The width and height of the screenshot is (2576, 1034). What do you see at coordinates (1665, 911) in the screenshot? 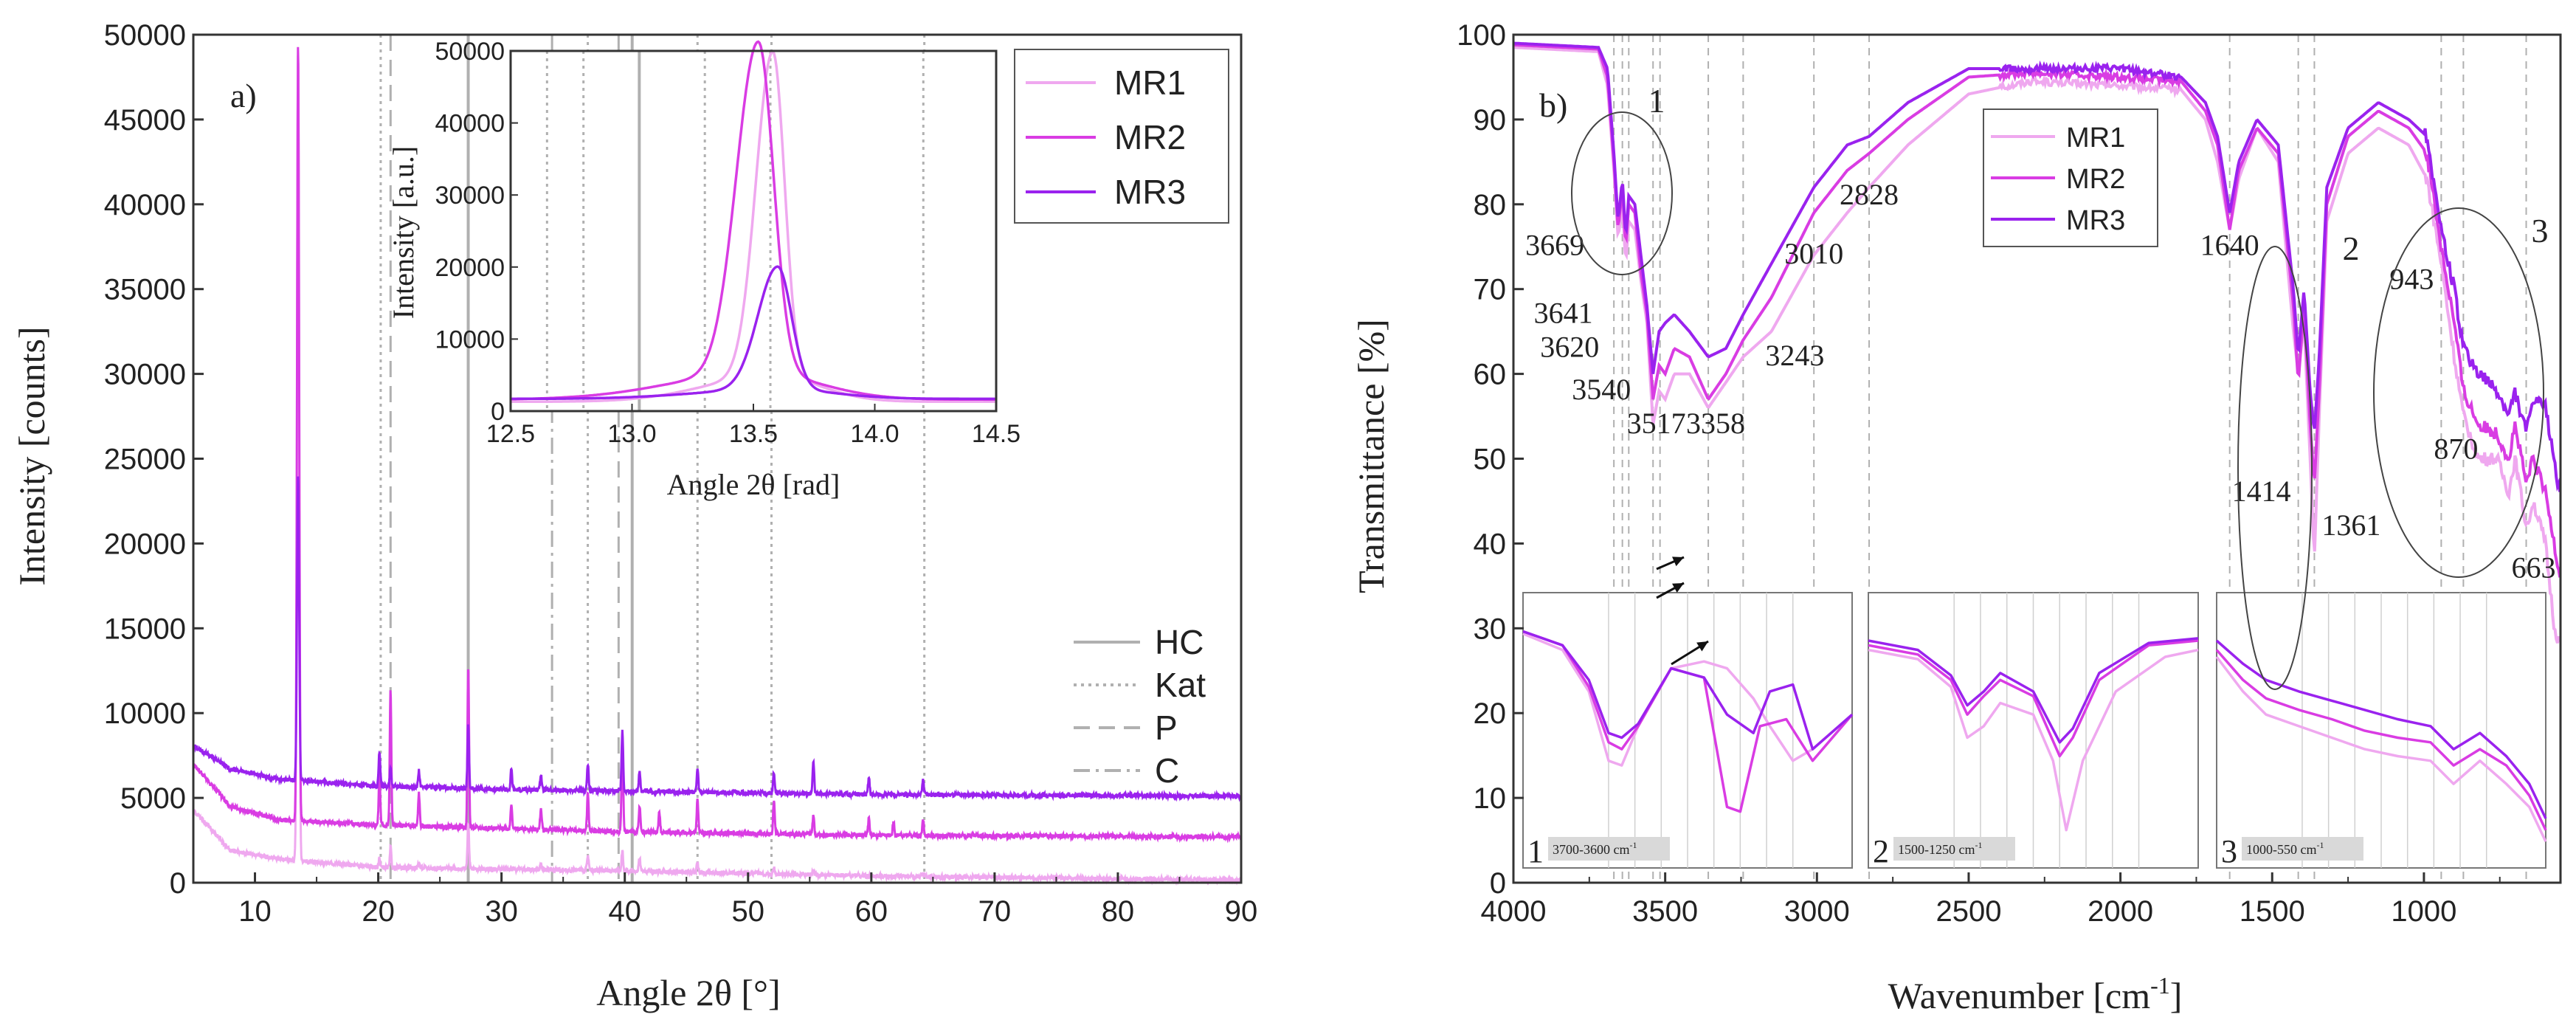
I see `x-tick-label: 3500` at bounding box center [1665, 911].